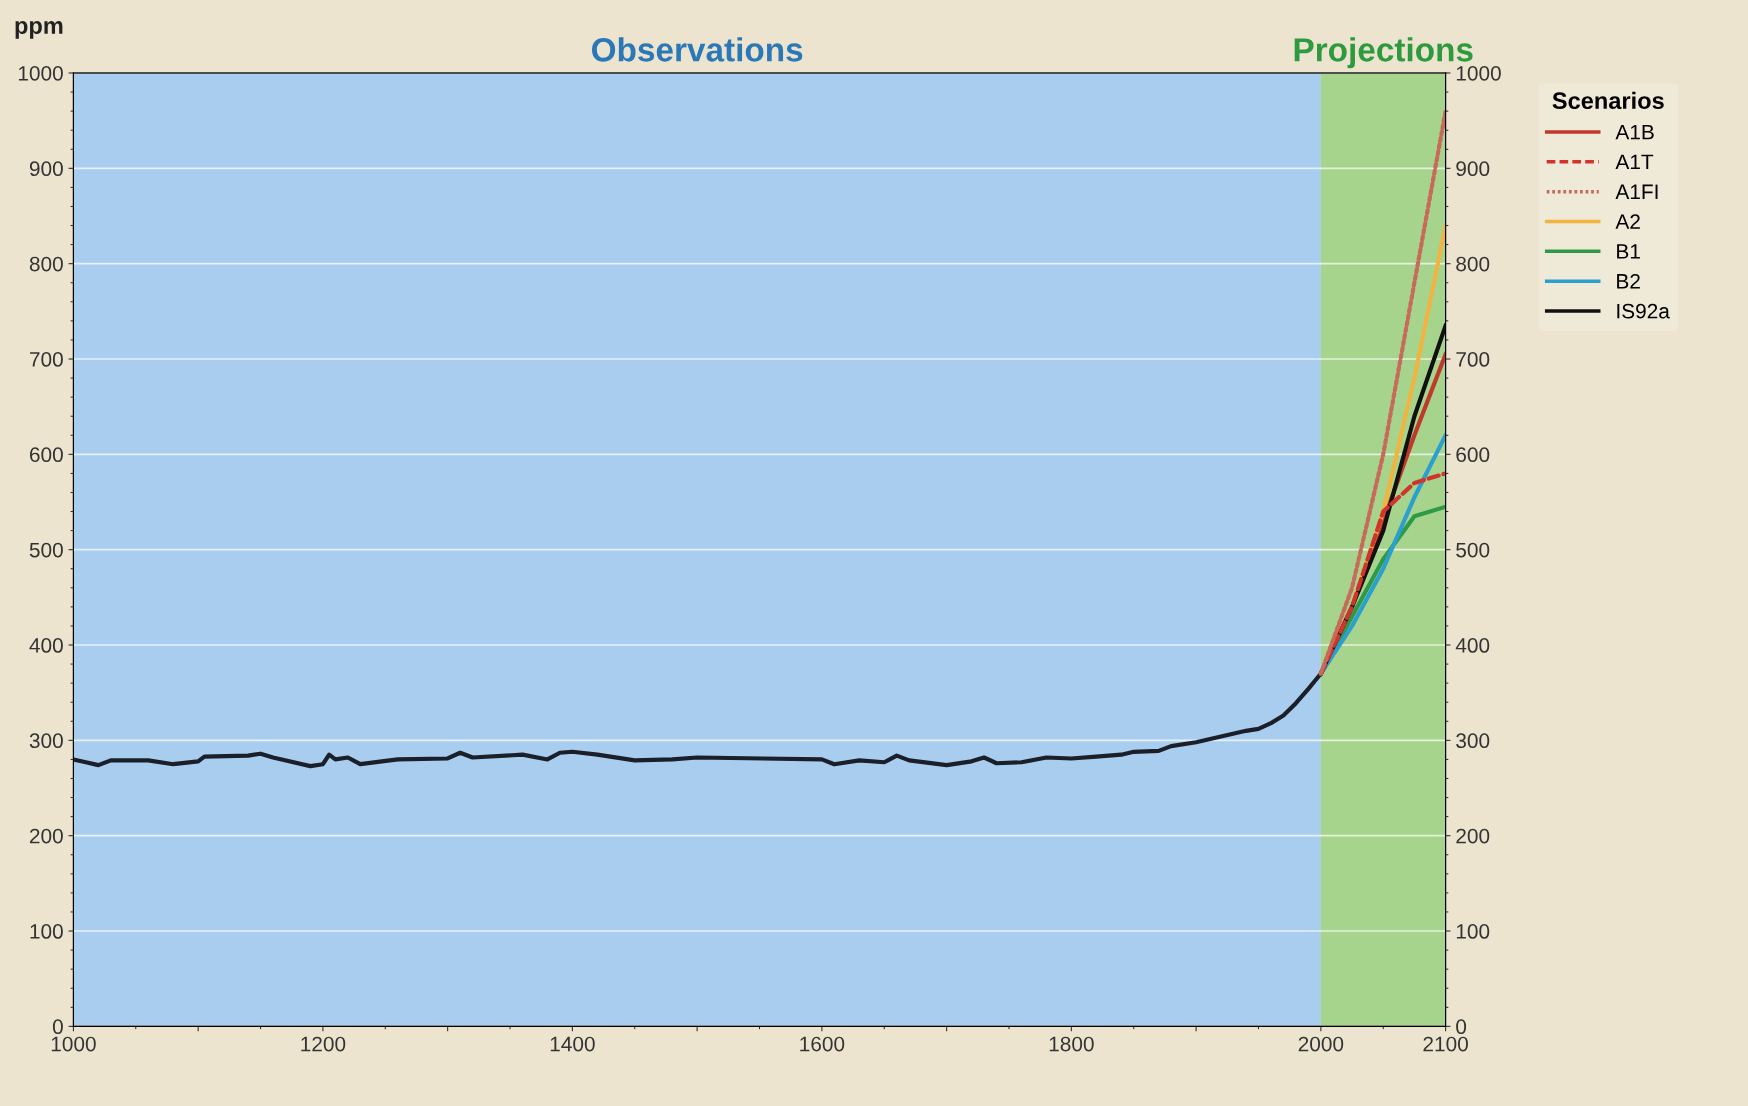  Describe the element at coordinates (1634, 132) in the screenshot. I see `legend-label: A1B` at that location.